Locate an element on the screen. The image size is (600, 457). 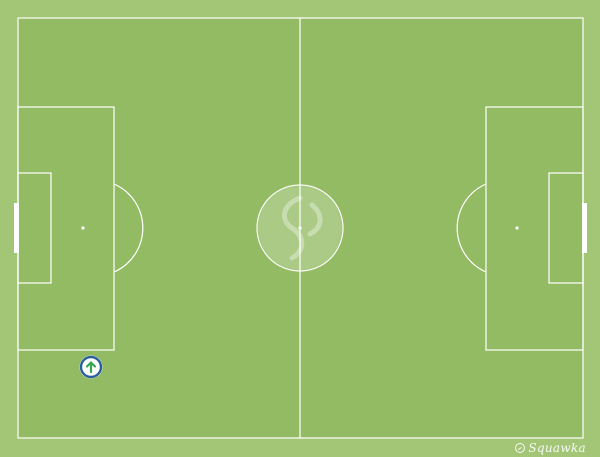
event-marker is located at coordinates (91, 367).